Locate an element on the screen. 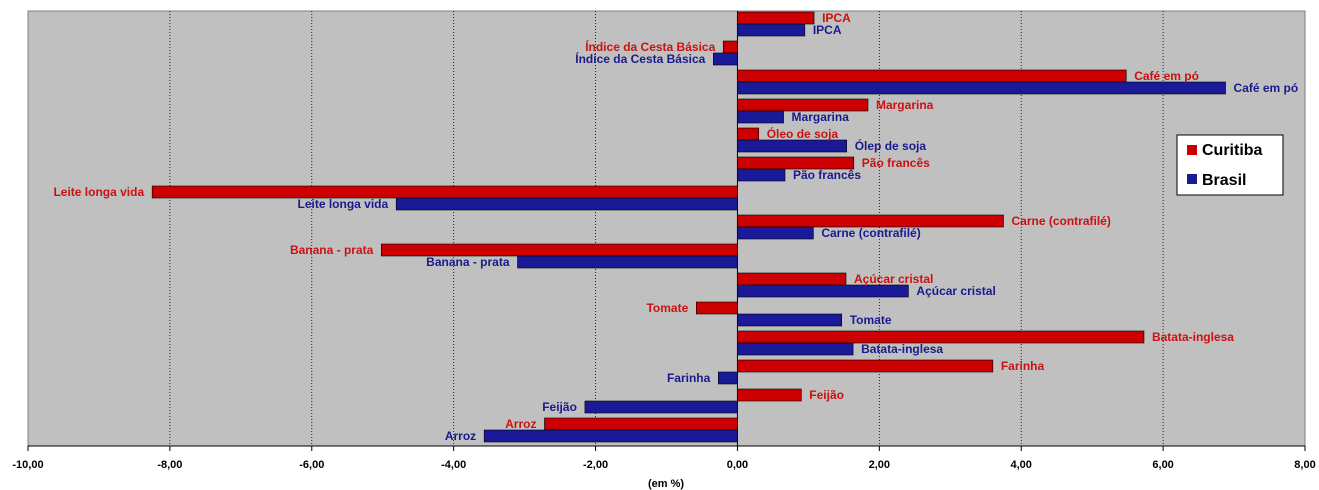  bar-label-brasil-0: IPCA is located at coordinates (827, 30).